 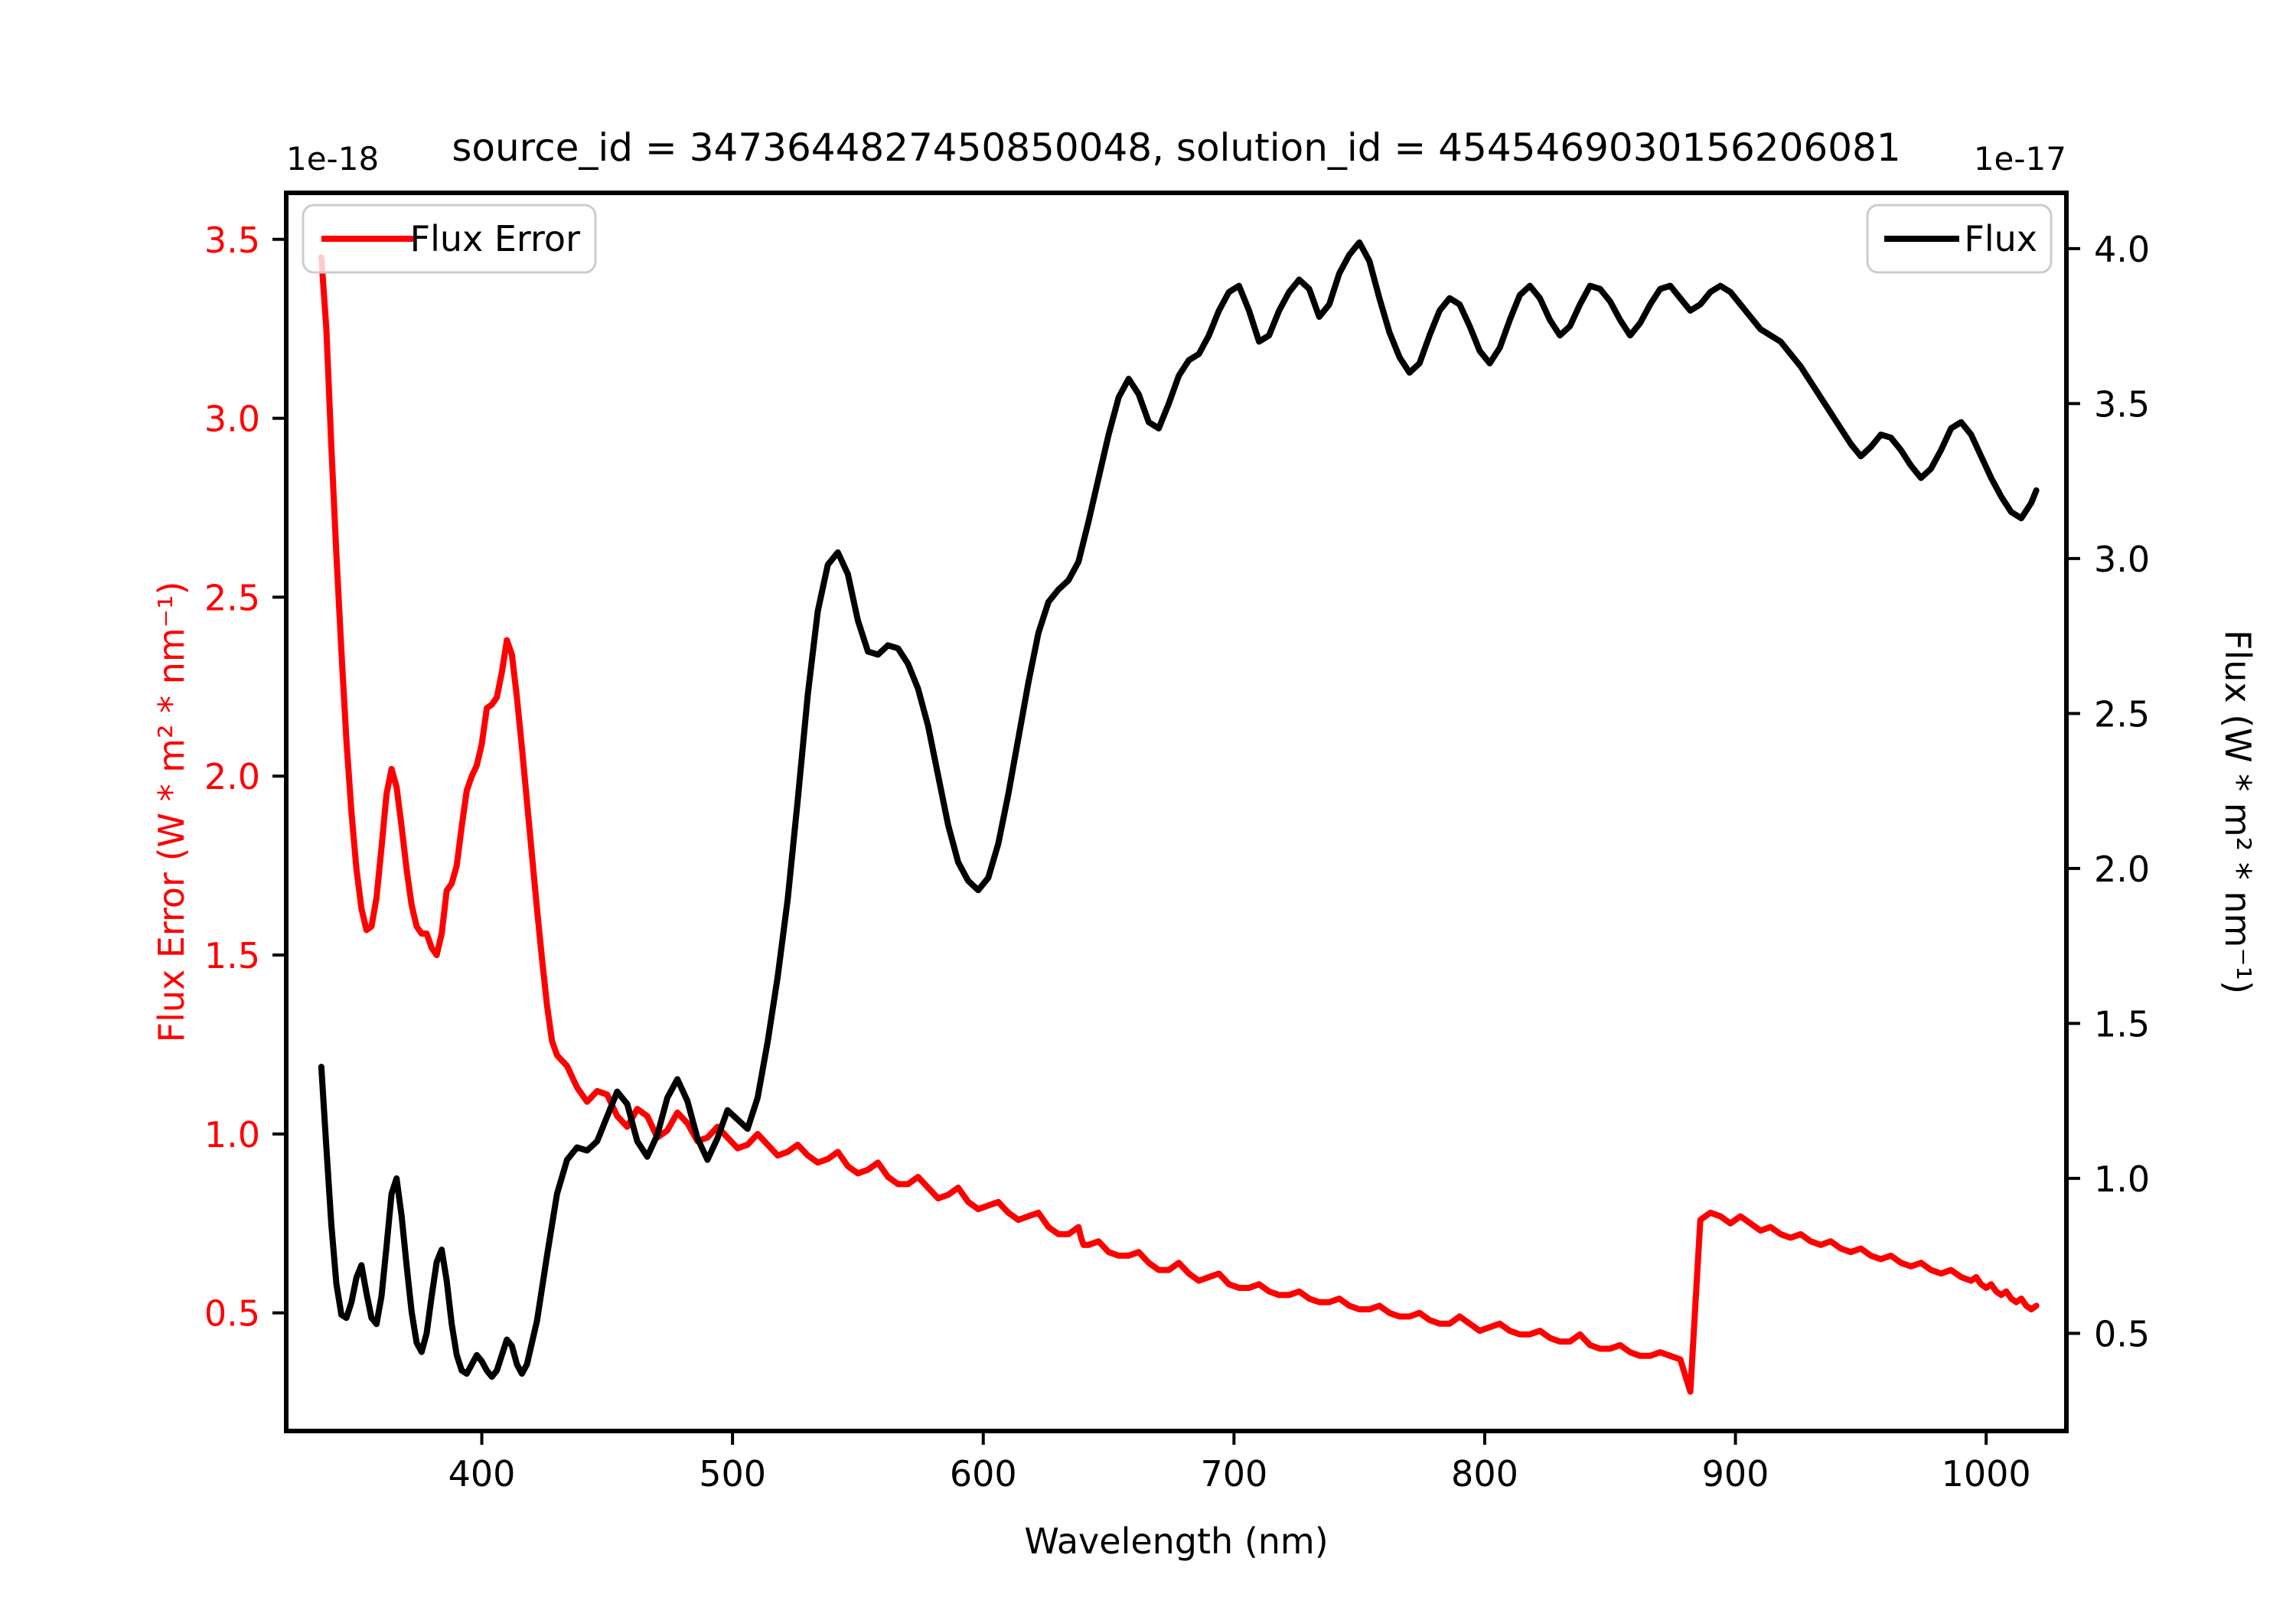 I want to click on right-axis-ticks: 0.5 1.0 1.5 2.0 2.5 3.0 3.5 4.0, so click(x=2108, y=791).